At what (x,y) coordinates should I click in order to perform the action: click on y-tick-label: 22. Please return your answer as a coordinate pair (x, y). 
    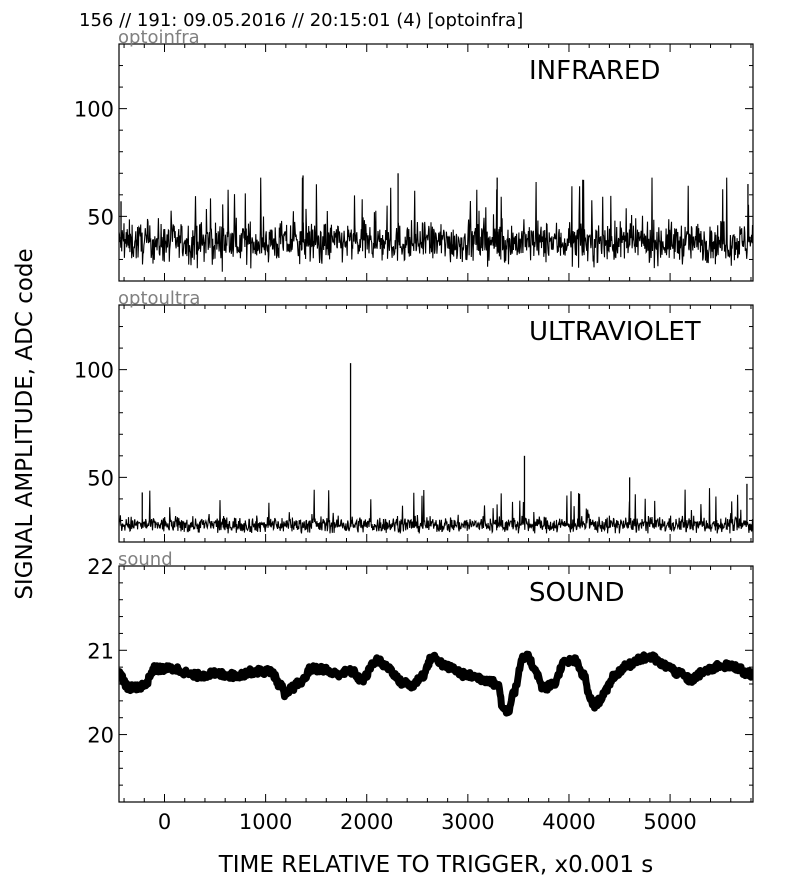
    Looking at the image, I should click on (100, 567).